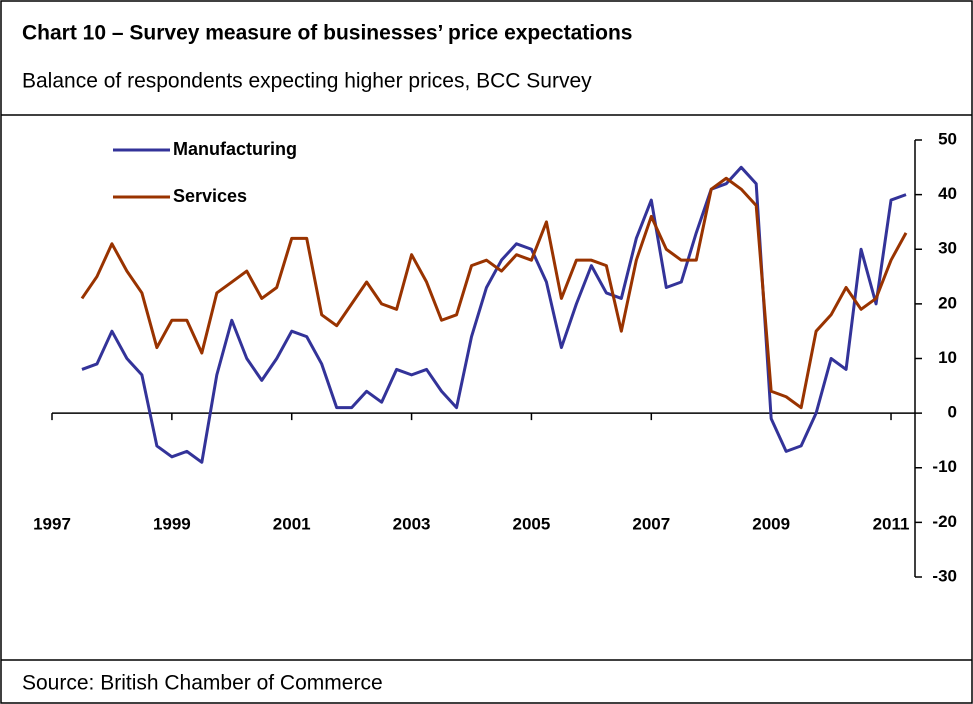 This screenshot has height=704, width=973. I want to click on y-tick-label: 20, so click(947, 302).